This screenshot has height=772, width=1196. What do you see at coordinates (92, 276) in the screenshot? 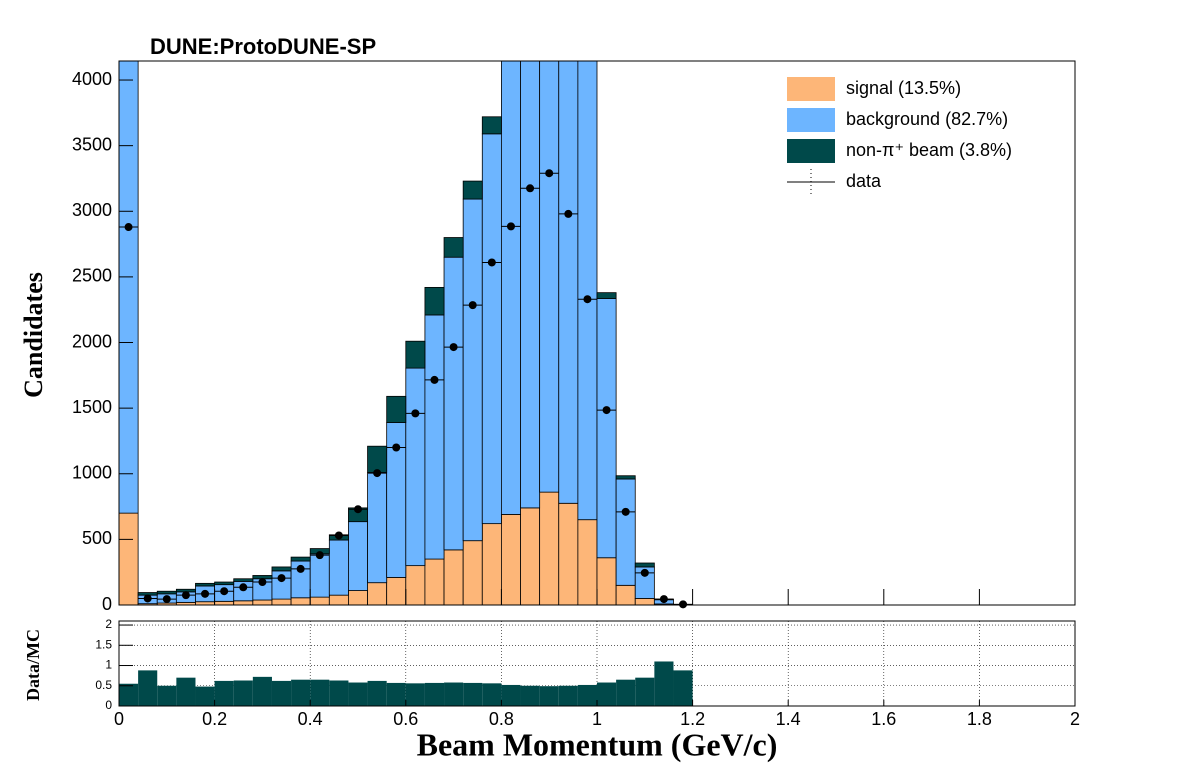
I see `y-tick-label: 2500` at bounding box center [92, 276].